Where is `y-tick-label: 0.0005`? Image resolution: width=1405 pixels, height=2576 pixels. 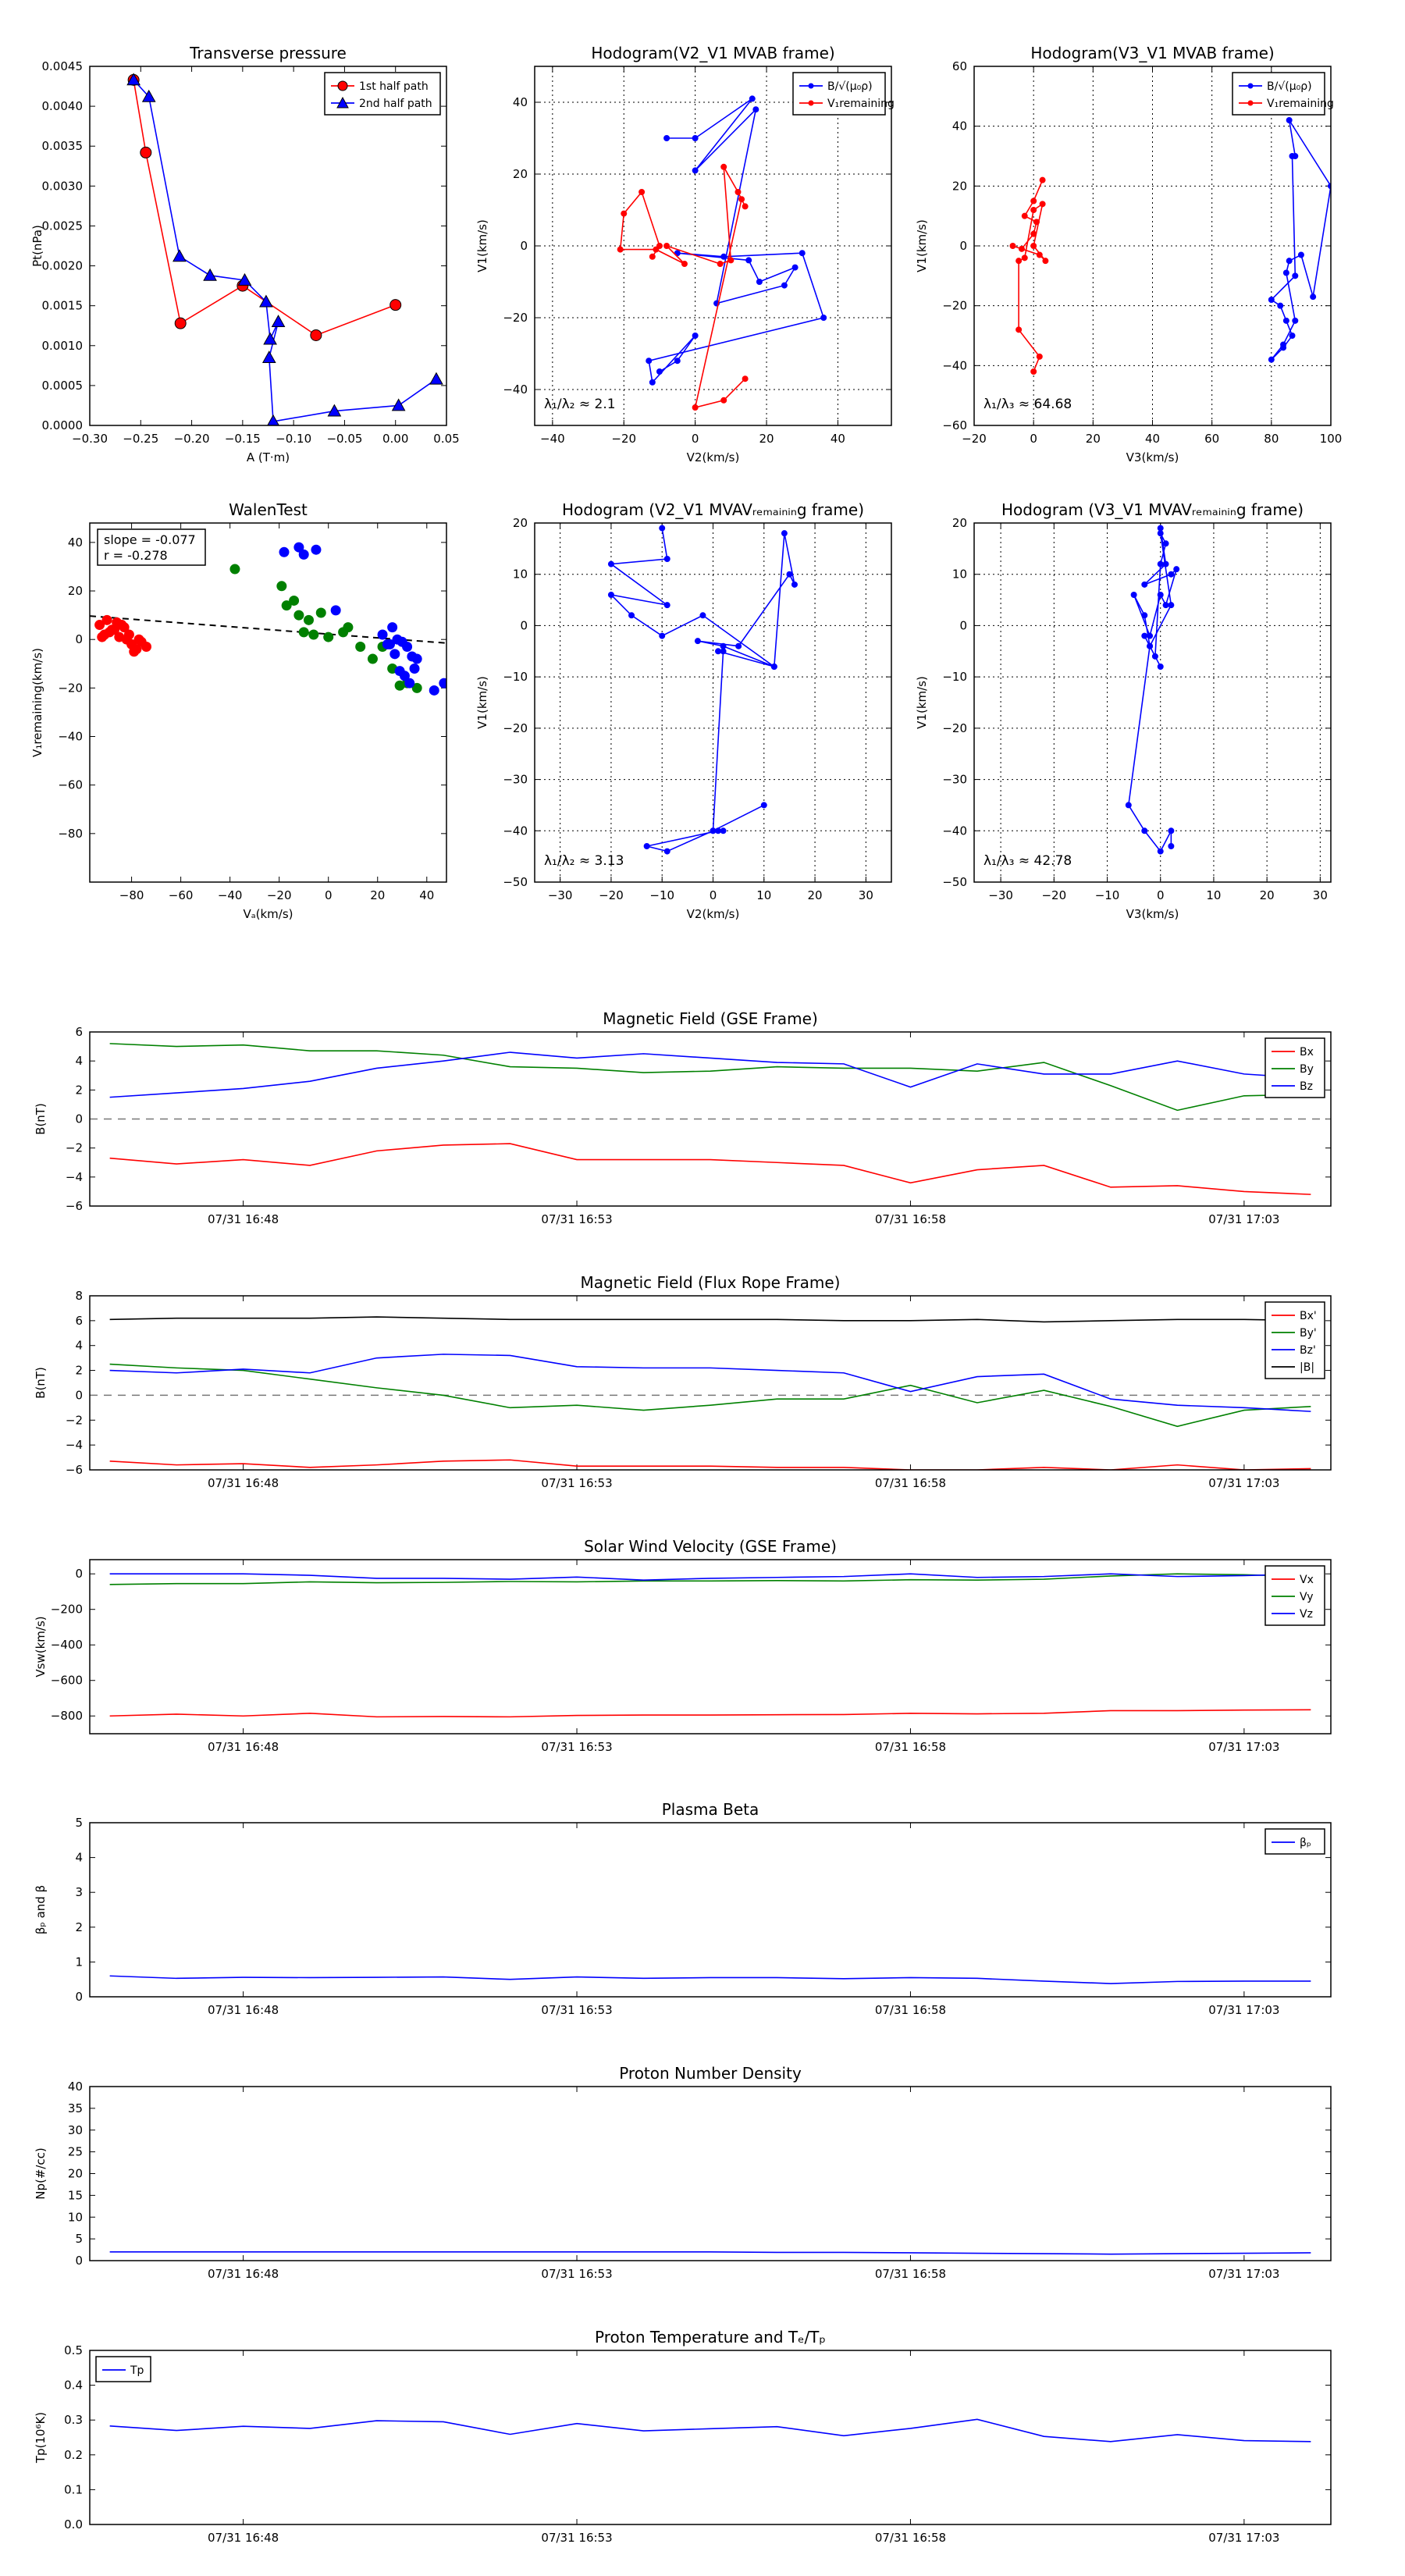 y-tick-label: 0.0005 is located at coordinates (63, 386).